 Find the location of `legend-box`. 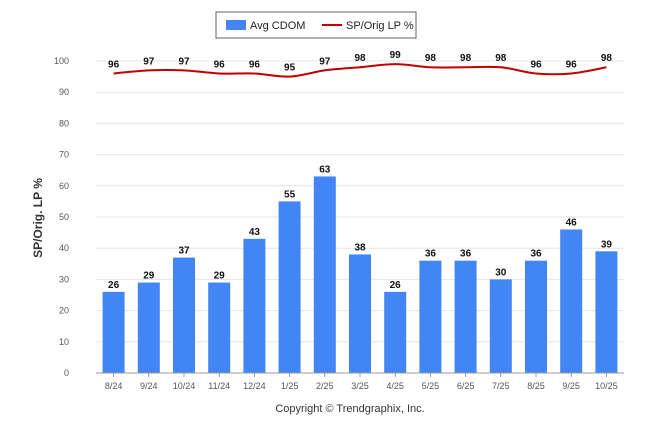

legend-box is located at coordinates (316, 25).